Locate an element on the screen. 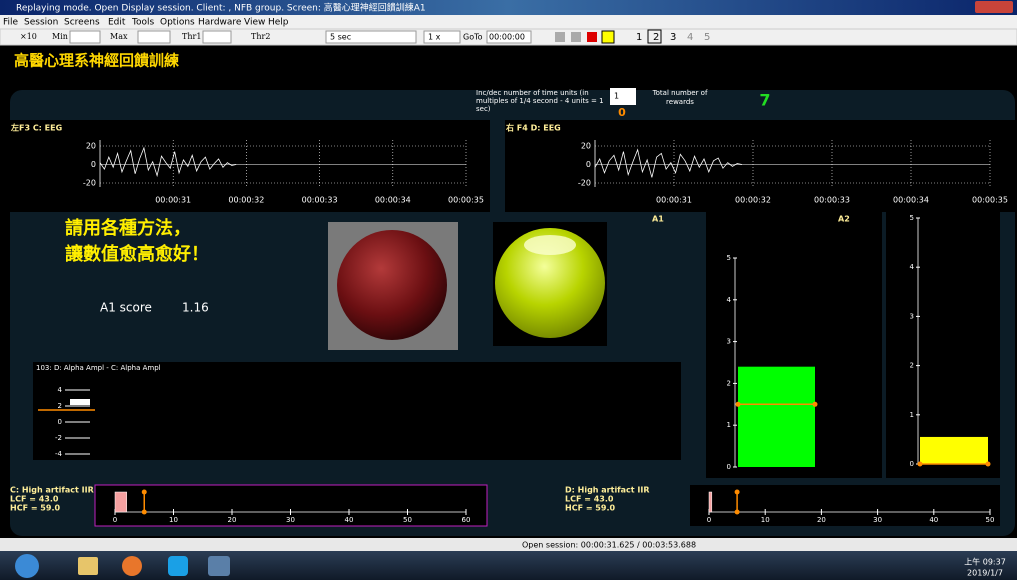 This screenshot has height=580, width=1017. menu-item: Edit is located at coordinates (117, 23).